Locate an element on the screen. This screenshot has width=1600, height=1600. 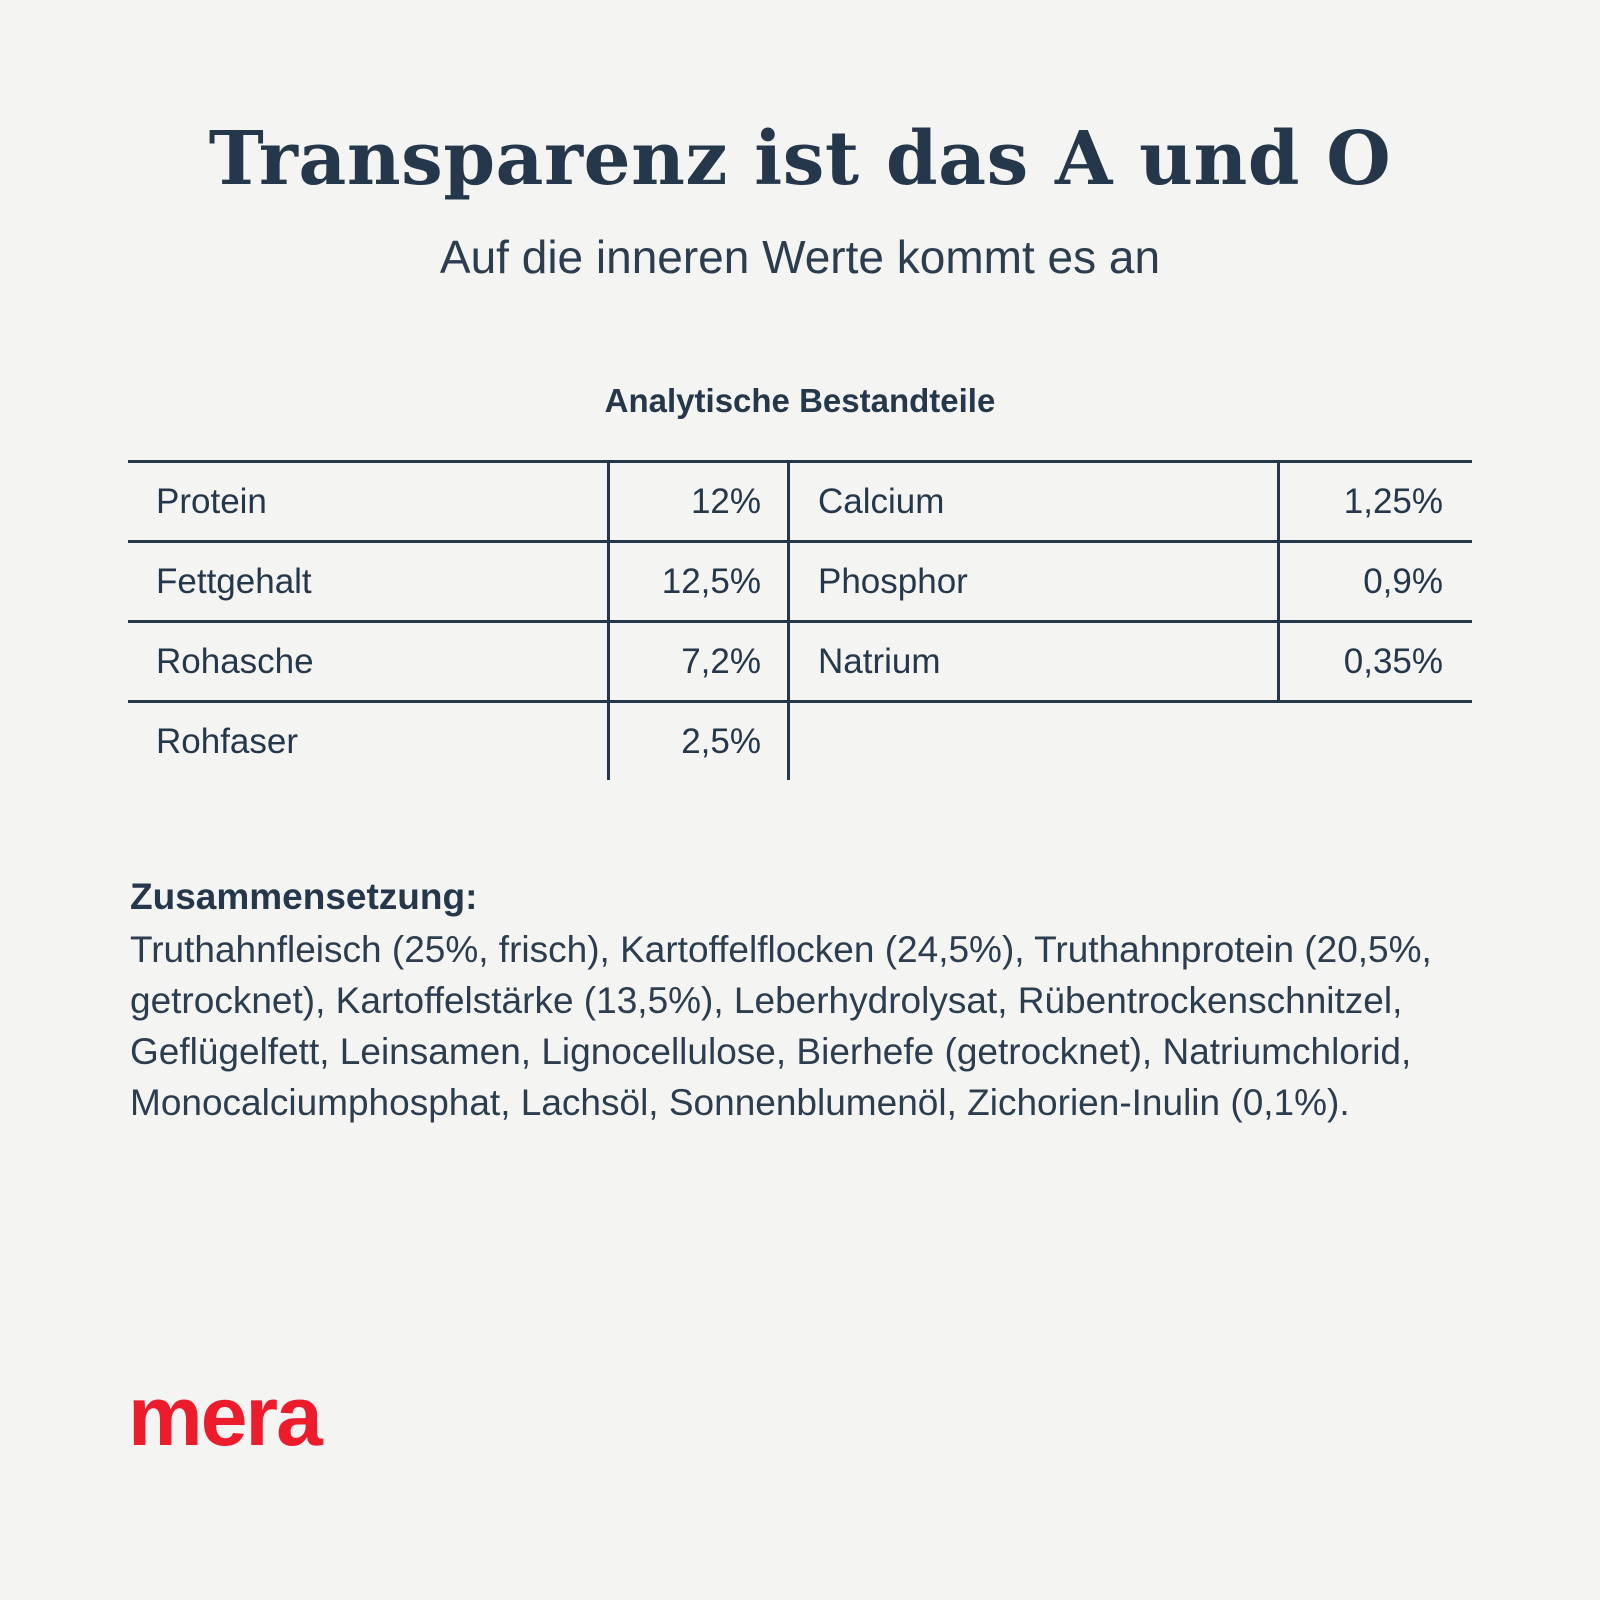
analyte-value: 2,5% is located at coordinates (698, 741).